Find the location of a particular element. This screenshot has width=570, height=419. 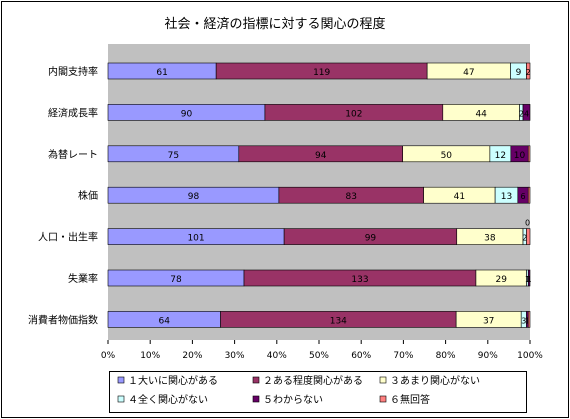

data-label: 133 is located at coordinates (359, 280).